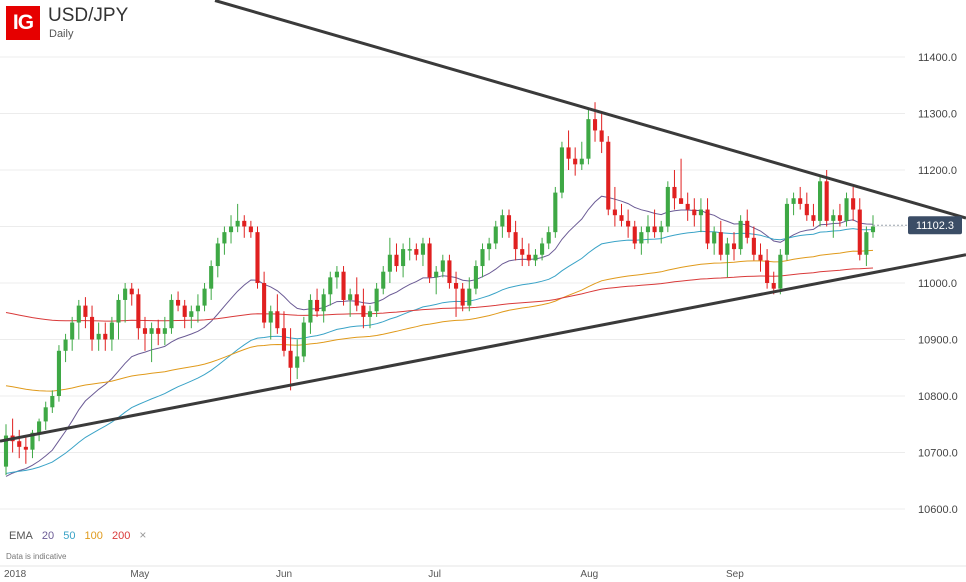 The width and height of the screenshot is (966, 582). I want to click on ema-50-label: 50, so click(69, 536).